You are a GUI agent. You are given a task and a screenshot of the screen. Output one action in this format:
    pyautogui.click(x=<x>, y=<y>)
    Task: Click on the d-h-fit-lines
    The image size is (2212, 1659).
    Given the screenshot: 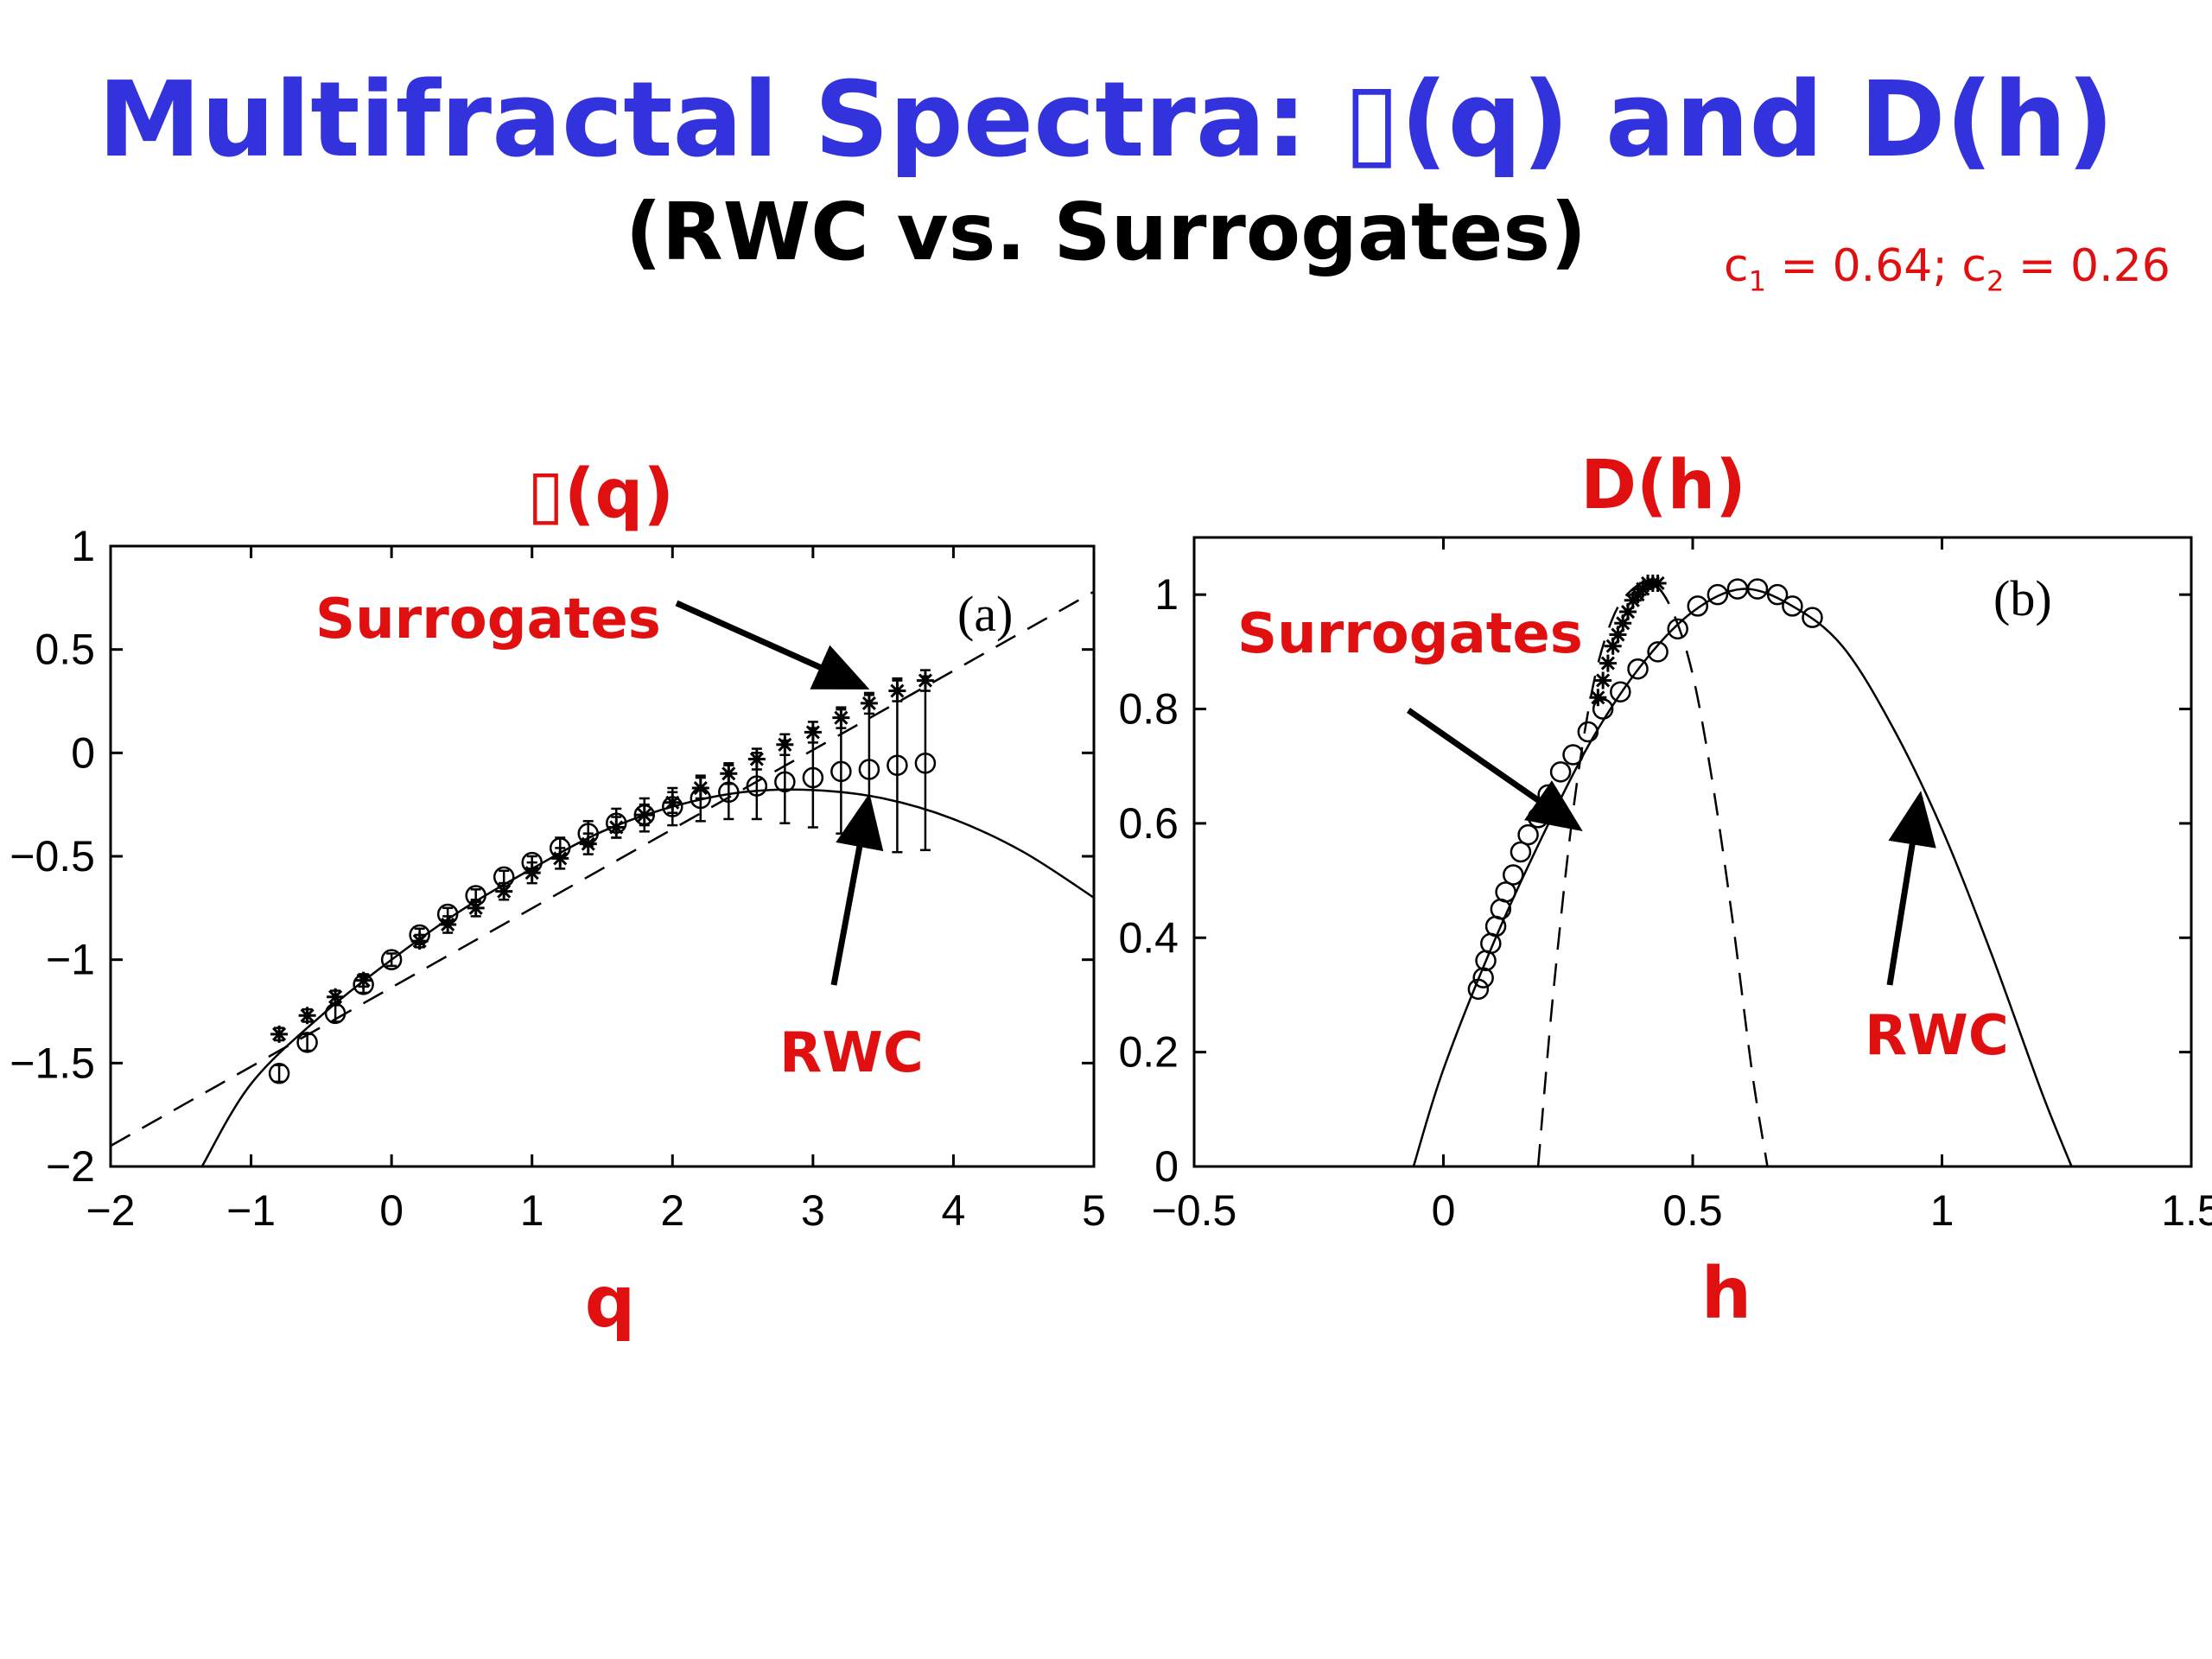 What is the action you would take?
    pyautogui.click(x=1742, y=873)
    